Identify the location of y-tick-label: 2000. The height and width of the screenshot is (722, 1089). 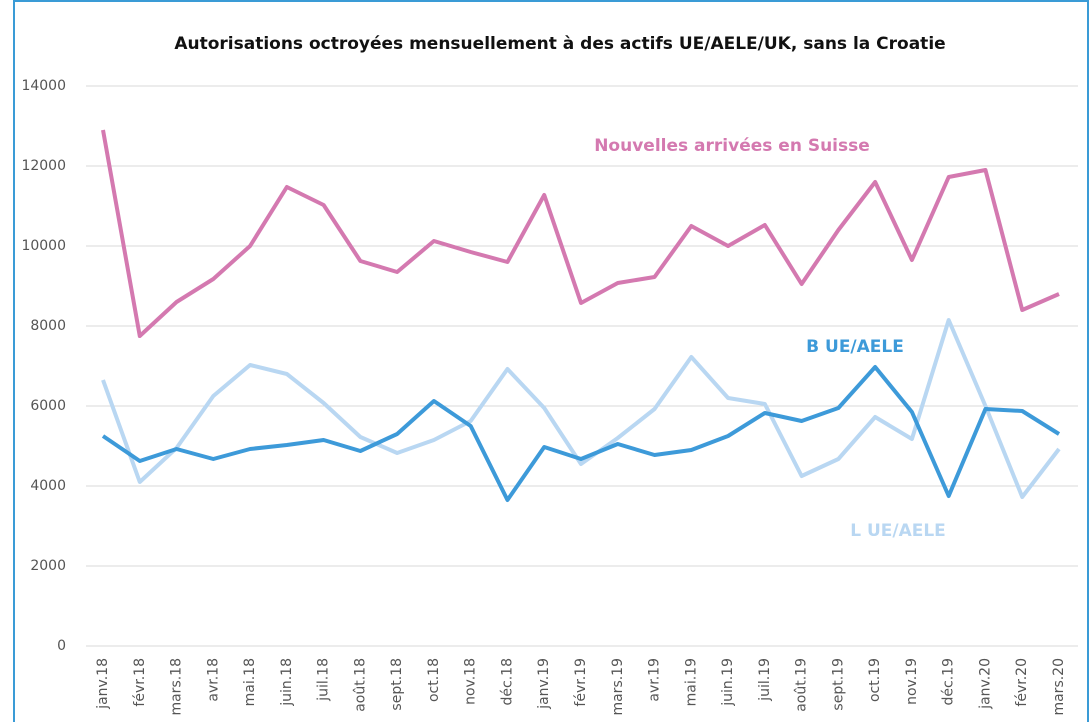
(48, 566).